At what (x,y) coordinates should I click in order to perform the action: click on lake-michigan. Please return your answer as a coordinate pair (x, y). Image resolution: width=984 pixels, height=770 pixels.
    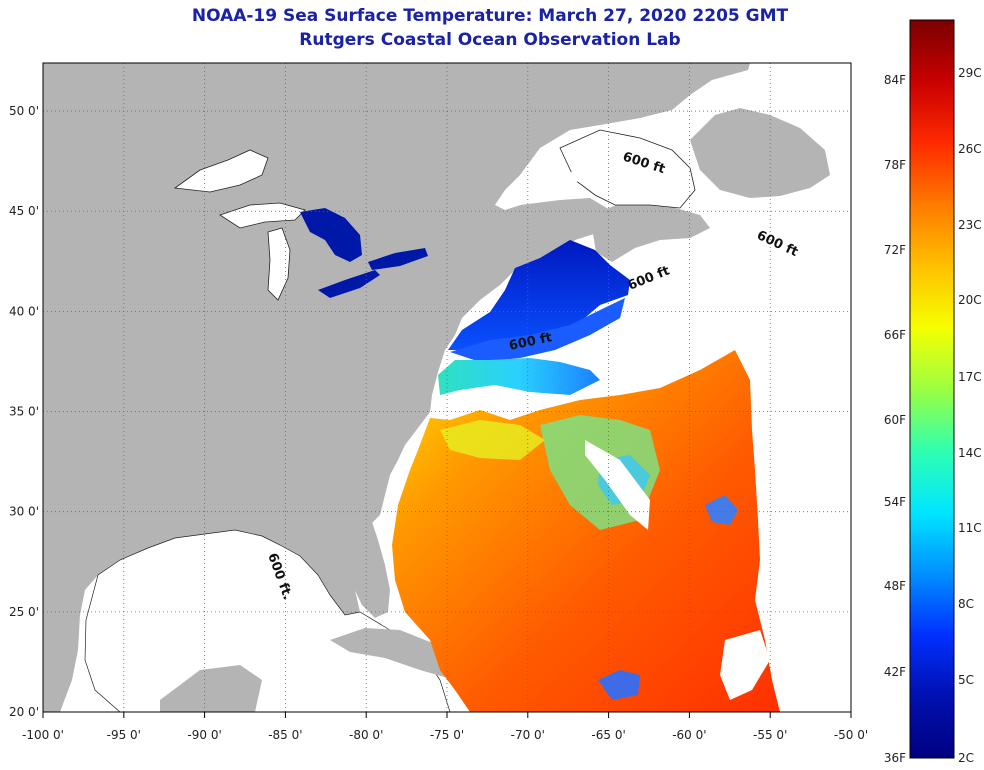
    Looking at the image, I should click on (279, 264).